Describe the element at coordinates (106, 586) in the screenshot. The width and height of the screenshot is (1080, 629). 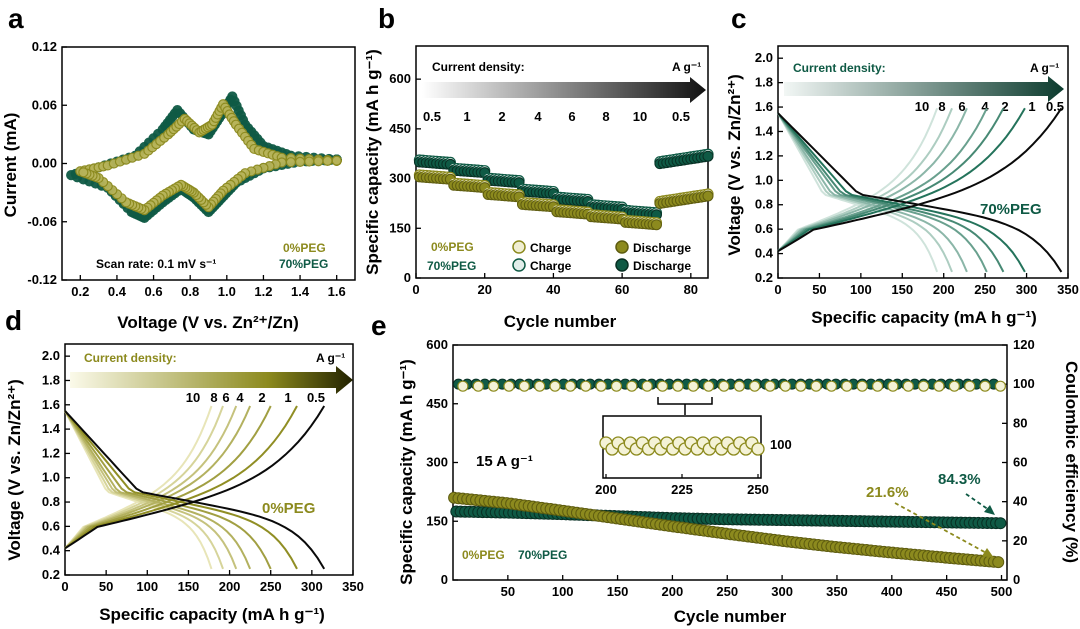
I see `x-tick-label: 50` at that location.